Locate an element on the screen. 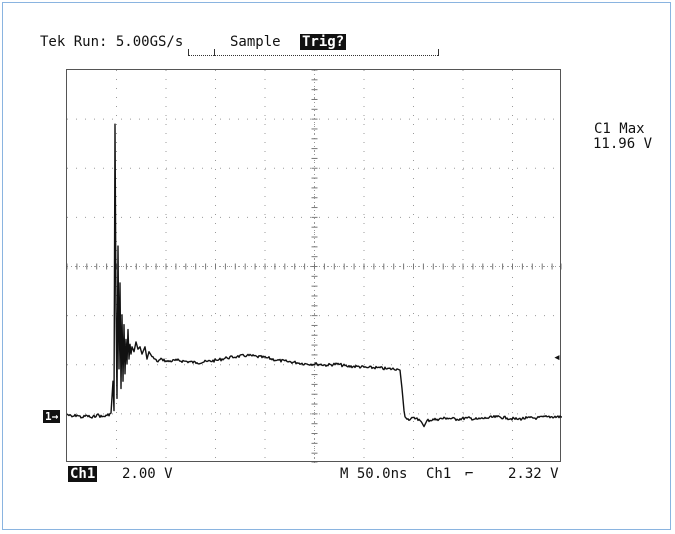 The image size is (675, 534). trigger-source: Ch1 is located at coordinates (439, 474).